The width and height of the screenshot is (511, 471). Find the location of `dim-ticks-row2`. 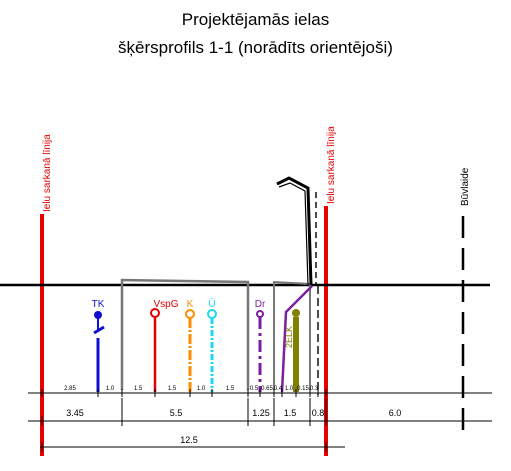

dim-ticks-row2 is located at coordinates (252, 412).